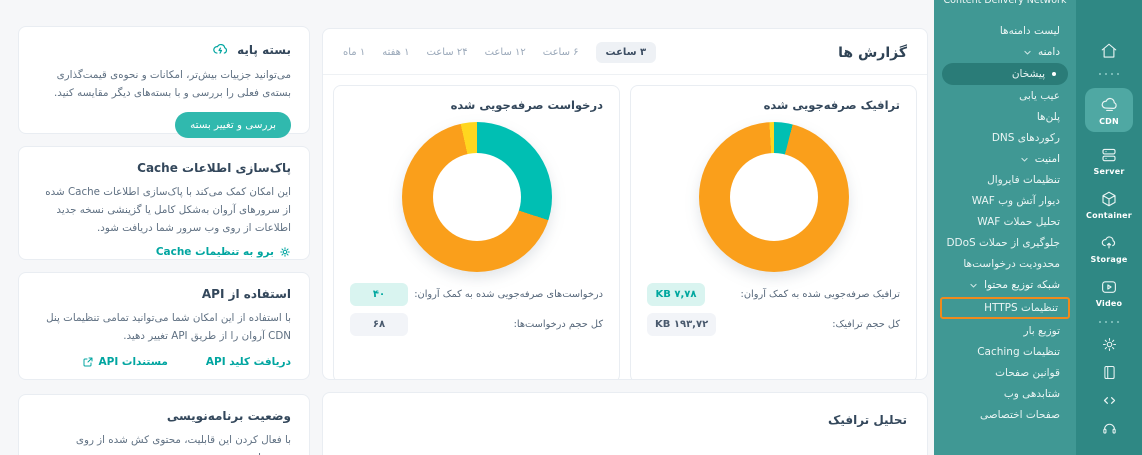 The image size is (1142, 455). I want to click on docs-icon, so click(1109, 372).